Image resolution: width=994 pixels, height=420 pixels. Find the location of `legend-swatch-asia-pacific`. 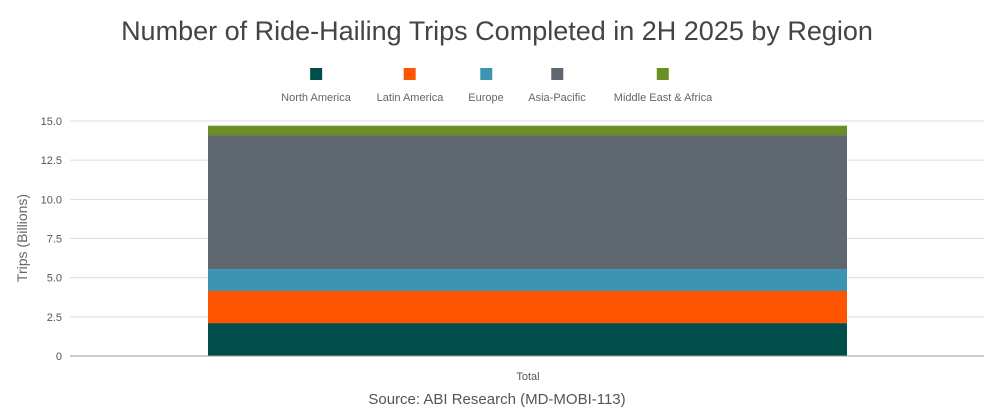

legend-swatch-asia-pacific is located at coordinates (557, 74).